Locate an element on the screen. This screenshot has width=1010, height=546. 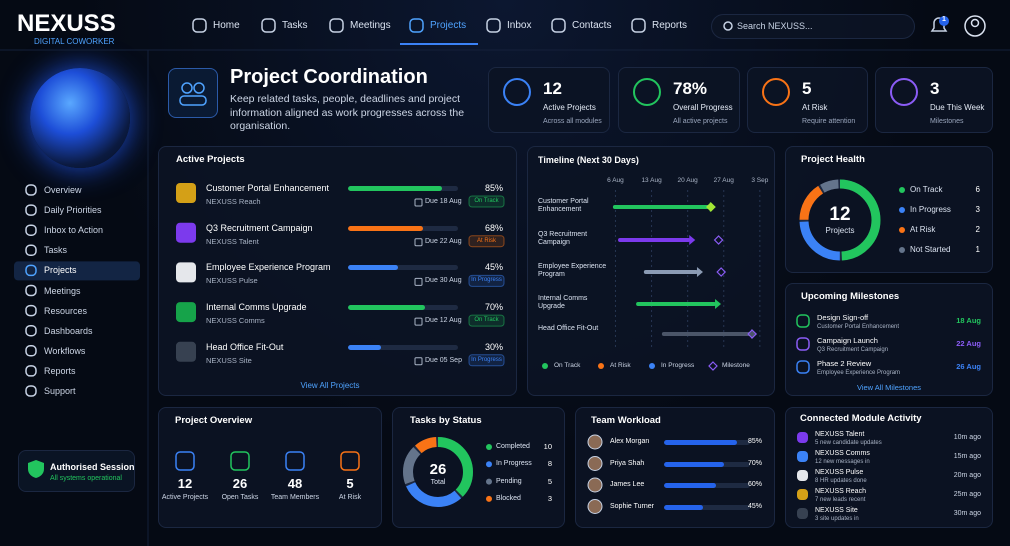
view-all-link: View All Projects is located at coordinates (330, 385).